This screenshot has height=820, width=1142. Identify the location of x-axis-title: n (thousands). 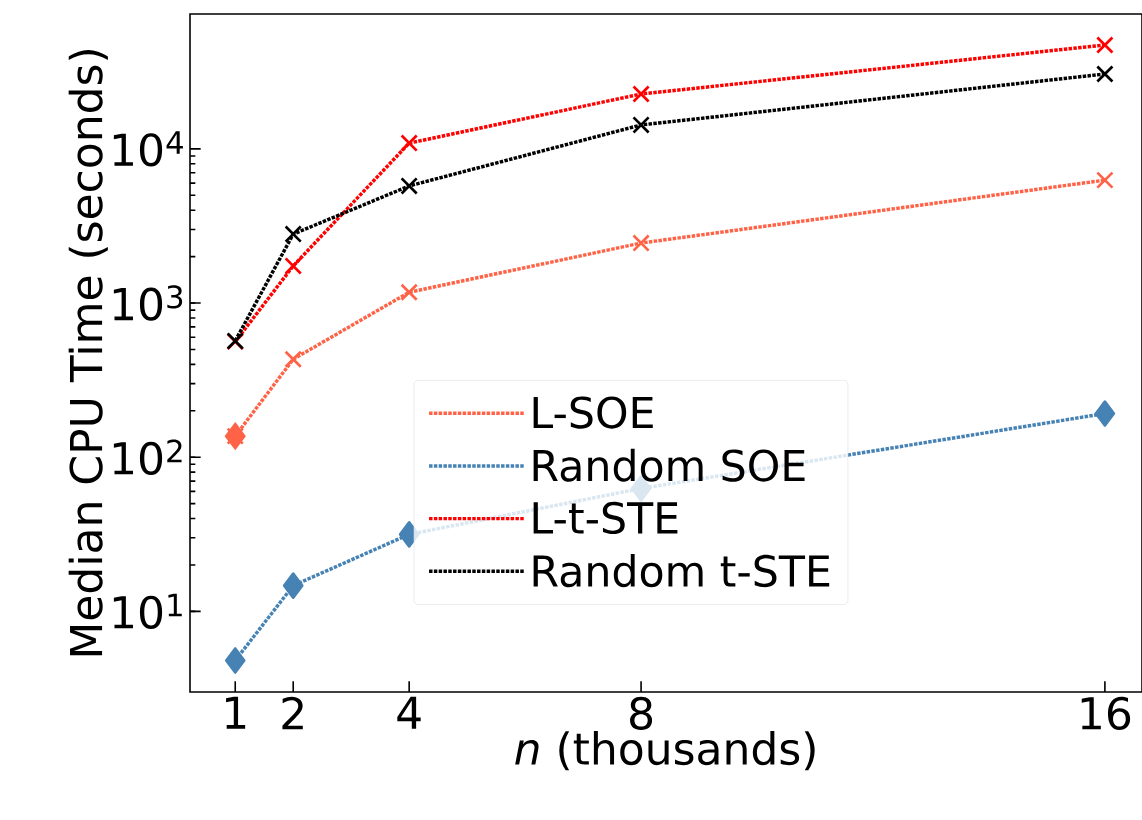
(665, 751).